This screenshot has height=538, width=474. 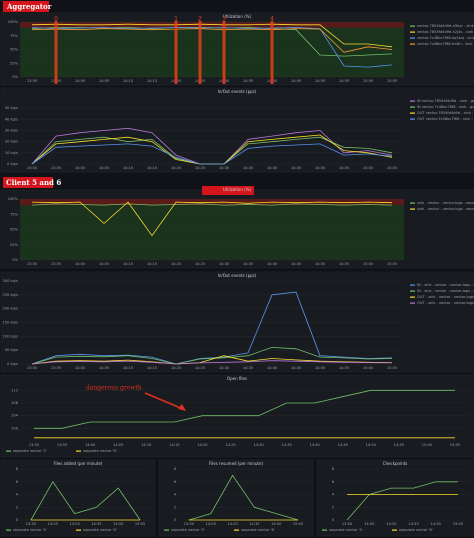 What do you see at coordinates (175, 520) in the screenshot?
I see `y-tick-label: 0` at bounding box center [175, 520].